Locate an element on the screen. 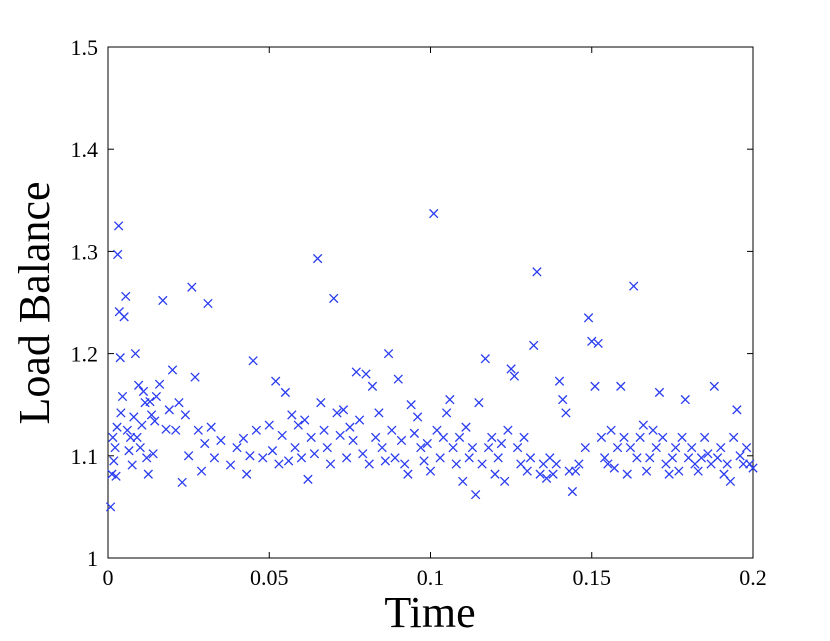  y-axis-title: Load Balance is located at coordinates (34, 302).